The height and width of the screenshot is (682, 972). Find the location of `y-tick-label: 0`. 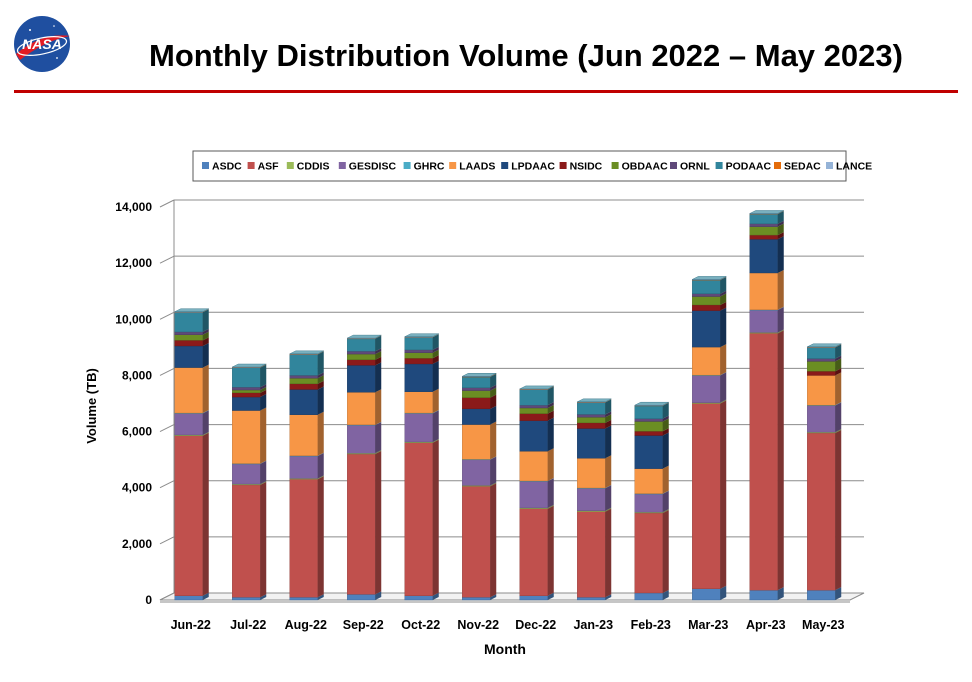

y-tick-label: 0 is located at coordinates (148, 600).